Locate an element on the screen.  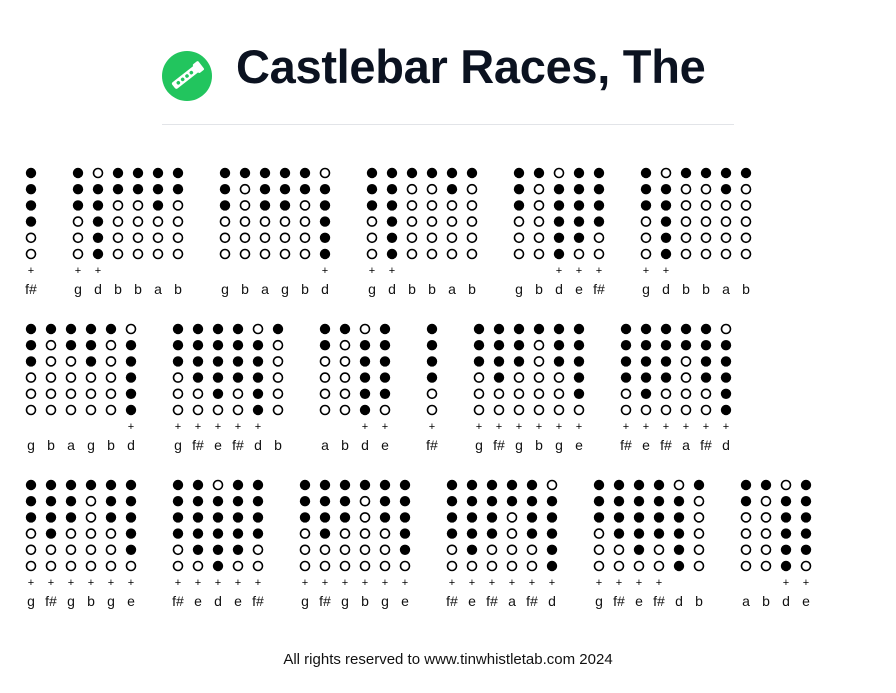
tin-whistle-icon is located at coordinates (187, 76).